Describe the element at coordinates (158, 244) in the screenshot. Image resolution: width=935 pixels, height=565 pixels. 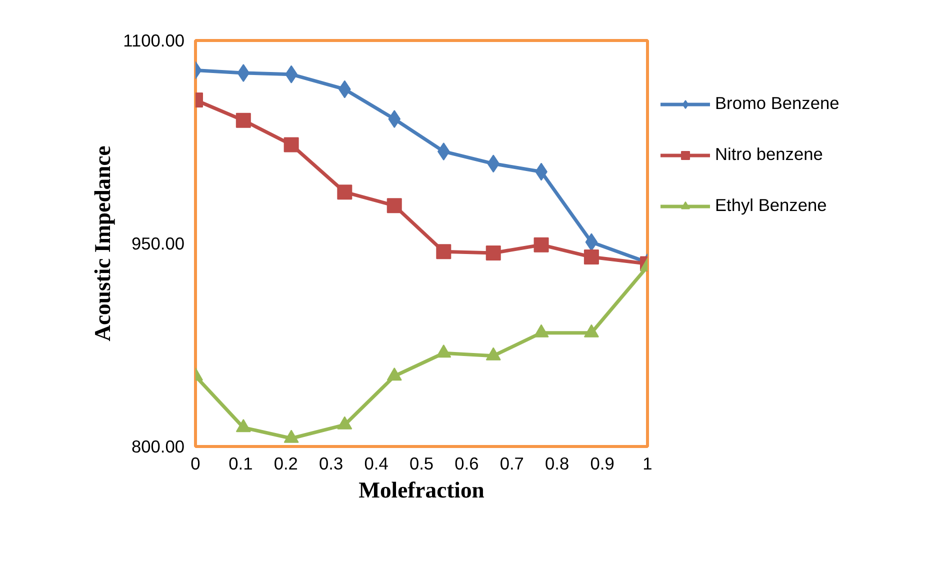
I see `y-tick-label: 950.00` at that location.